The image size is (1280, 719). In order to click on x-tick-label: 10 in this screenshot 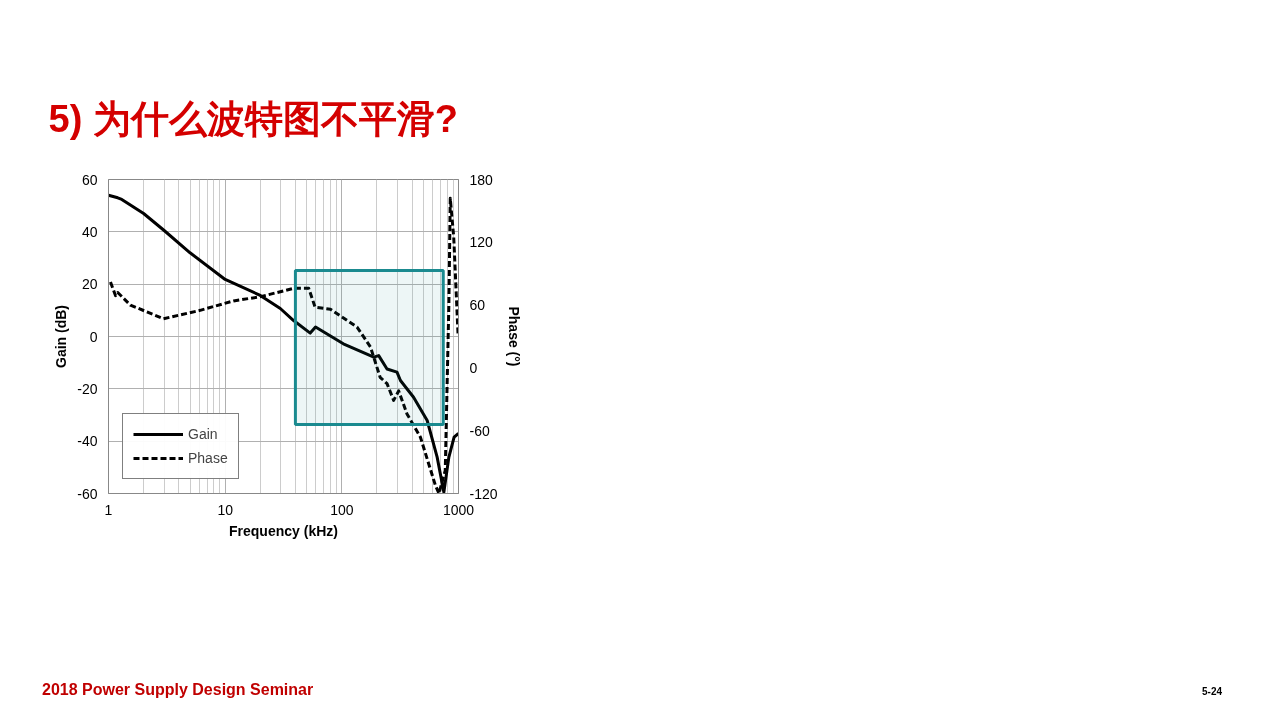, I will do `click(225, 509)`.